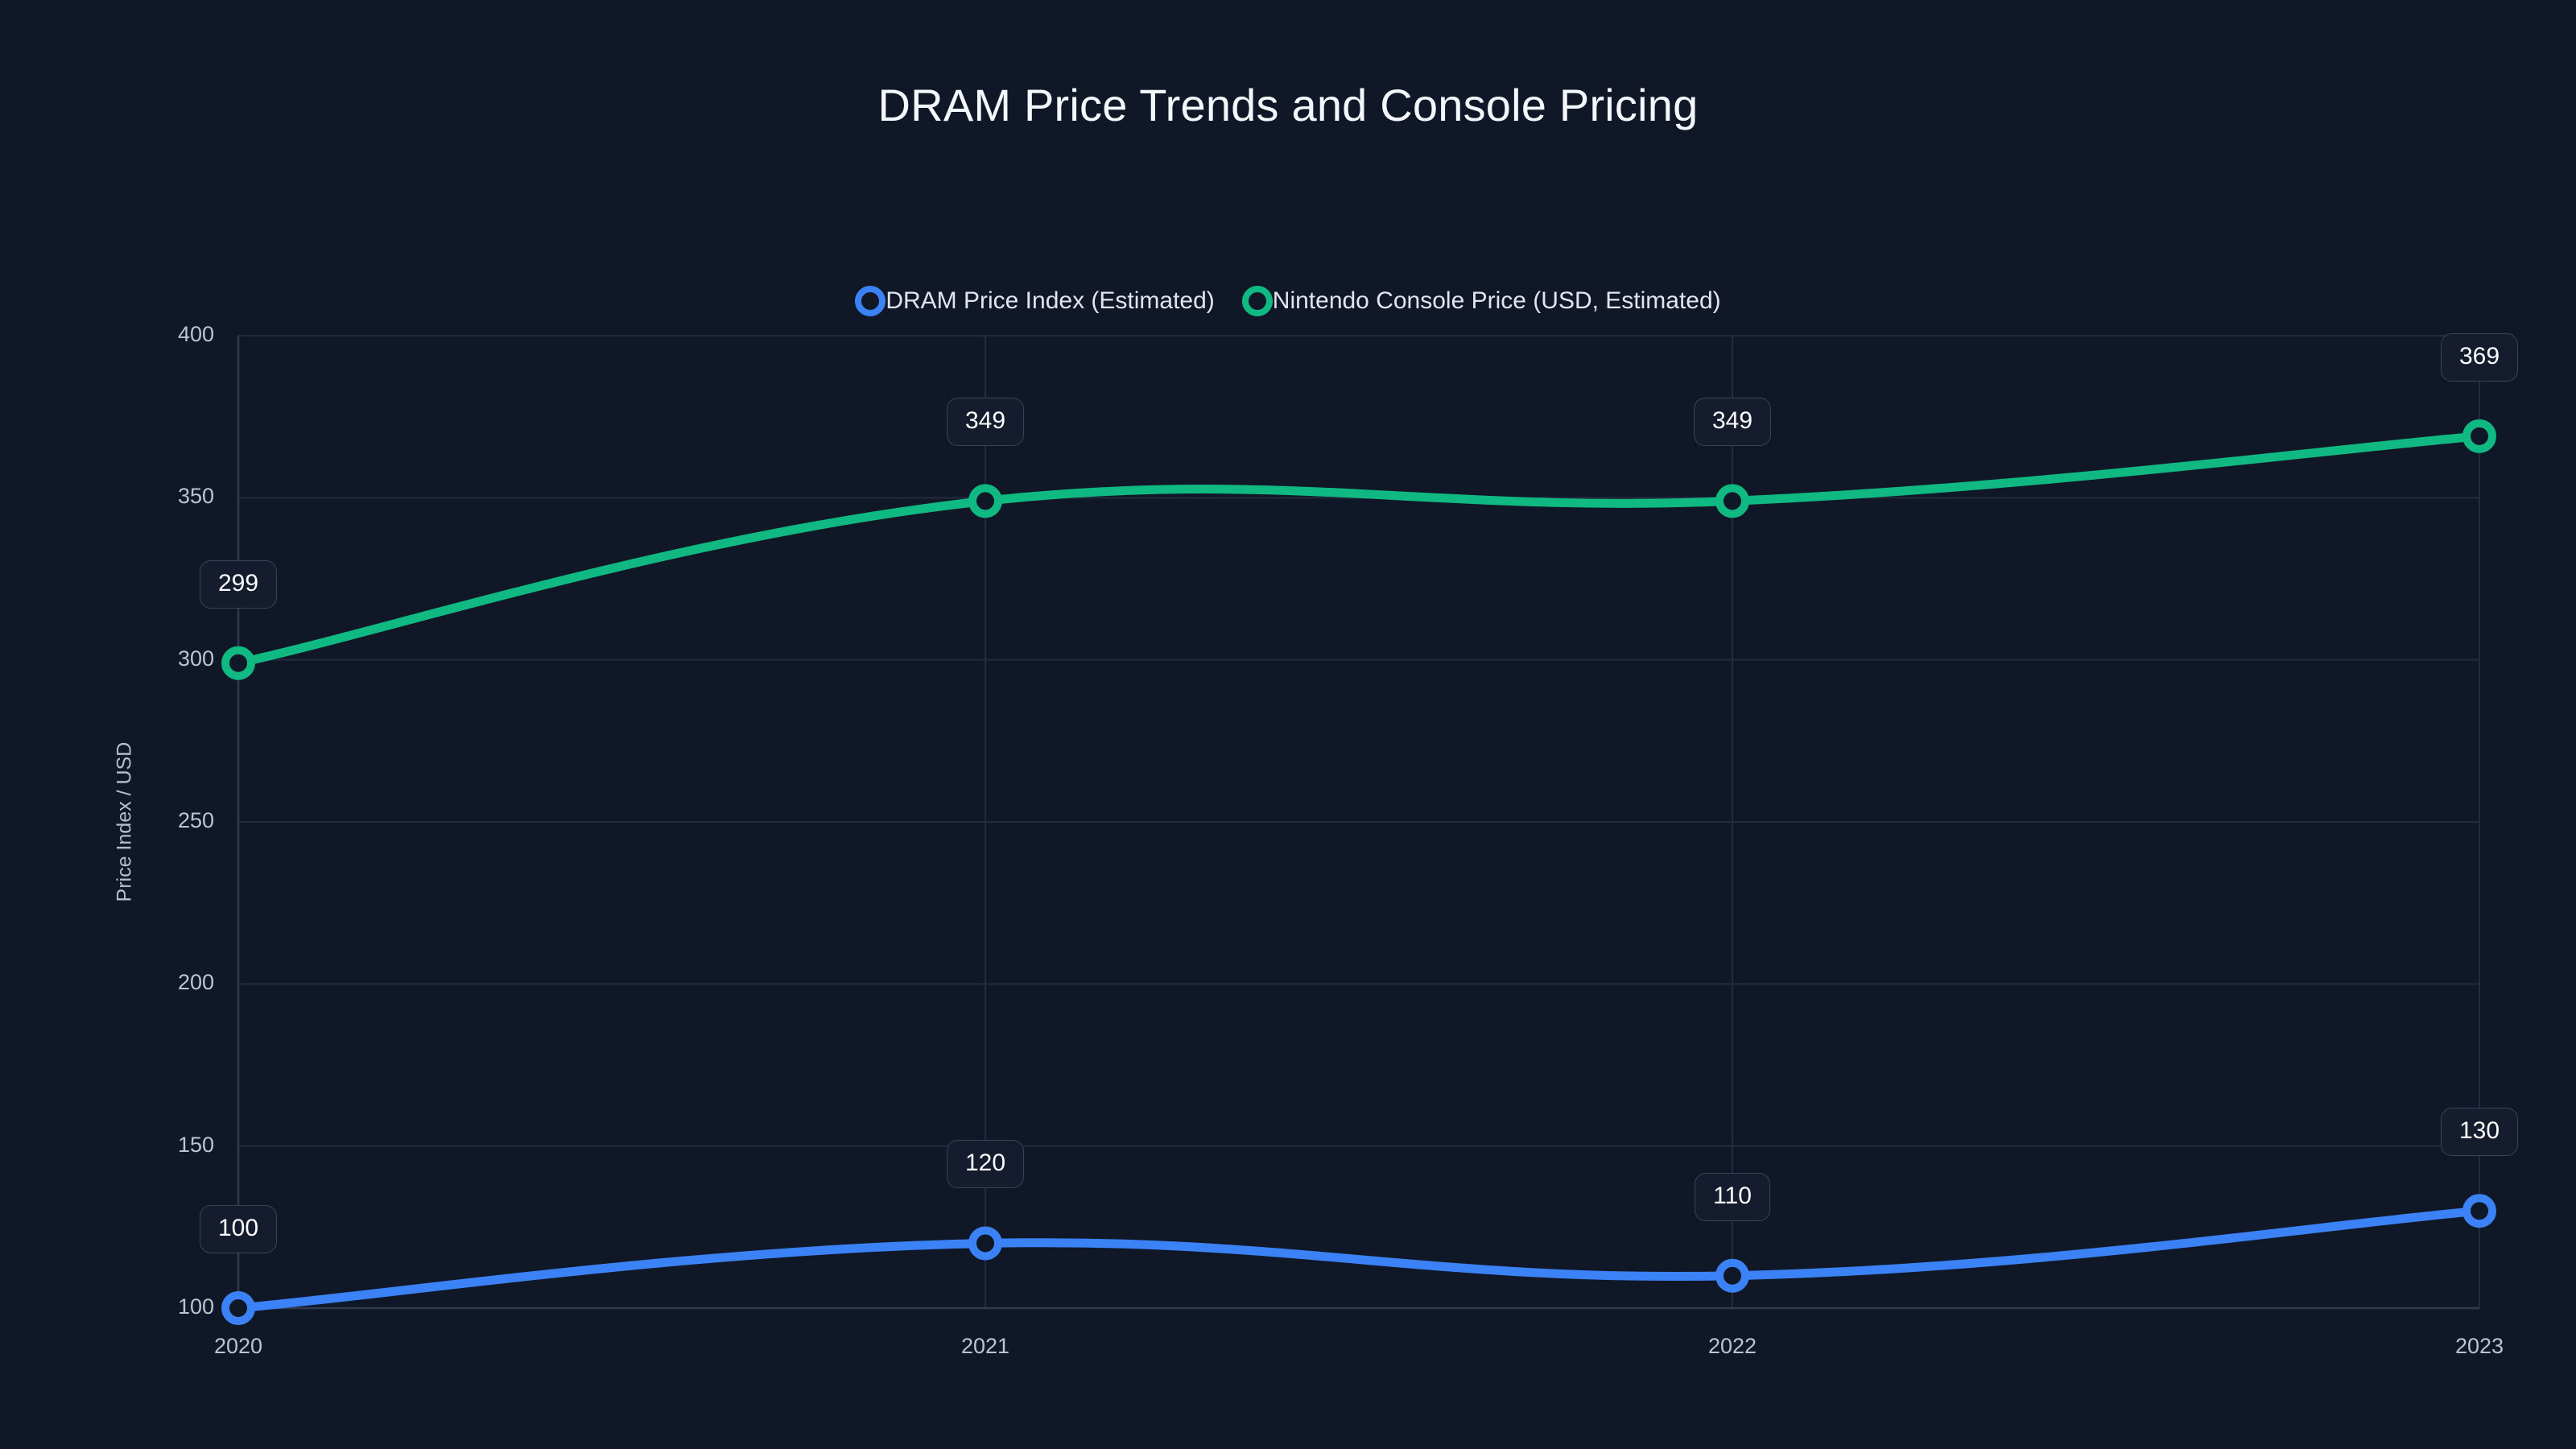 Image resolution: width=2576 pixels, height=1449 pixels. Describe the element at coordinates (1732, 1196) in the screenshot. I see `data-point-label: 110` at that location.